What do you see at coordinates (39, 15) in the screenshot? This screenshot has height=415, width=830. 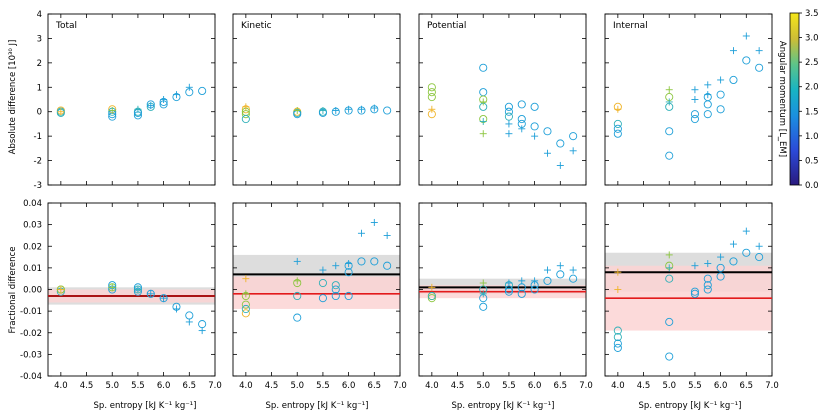 I see `y-tick-label: 4` at bounding box center [39, 15].